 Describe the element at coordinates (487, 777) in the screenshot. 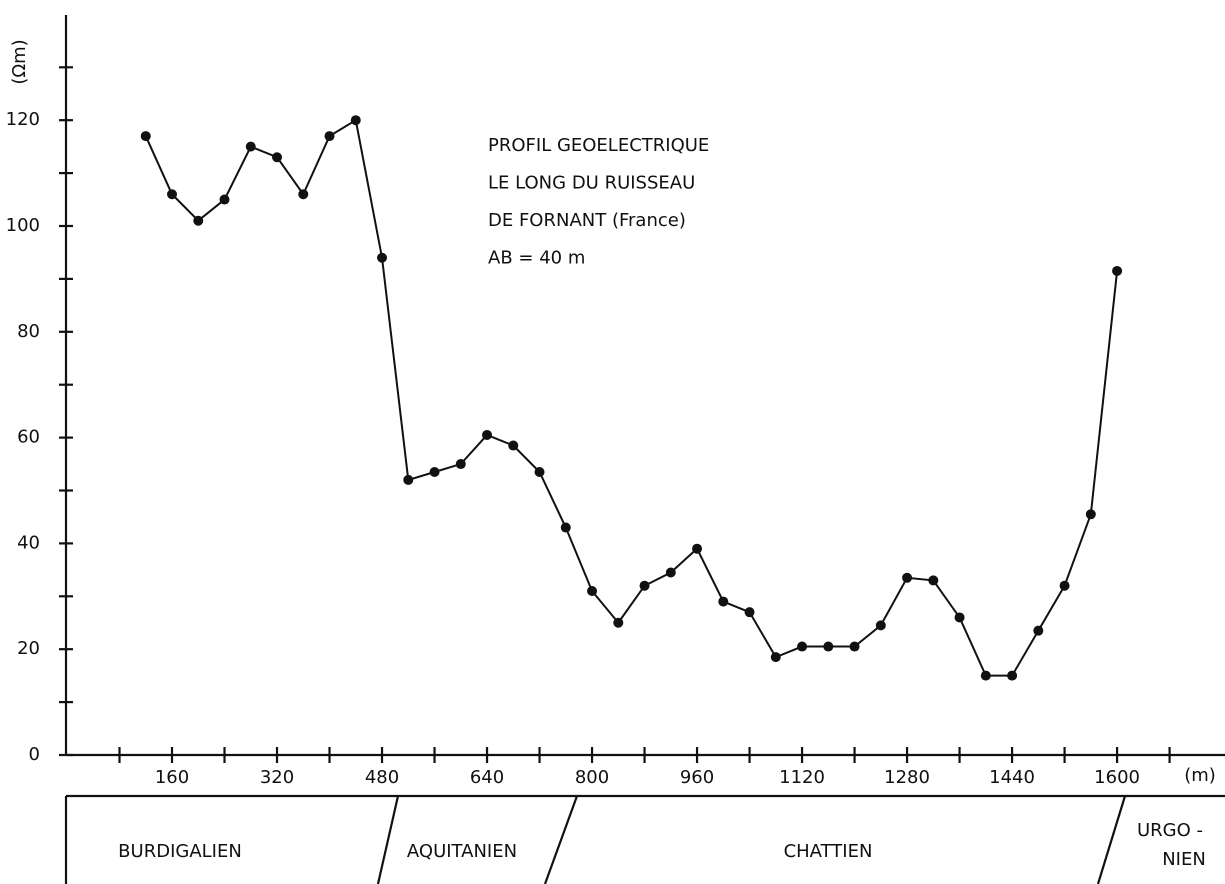

I see `x-tick-label: 640` at that location.